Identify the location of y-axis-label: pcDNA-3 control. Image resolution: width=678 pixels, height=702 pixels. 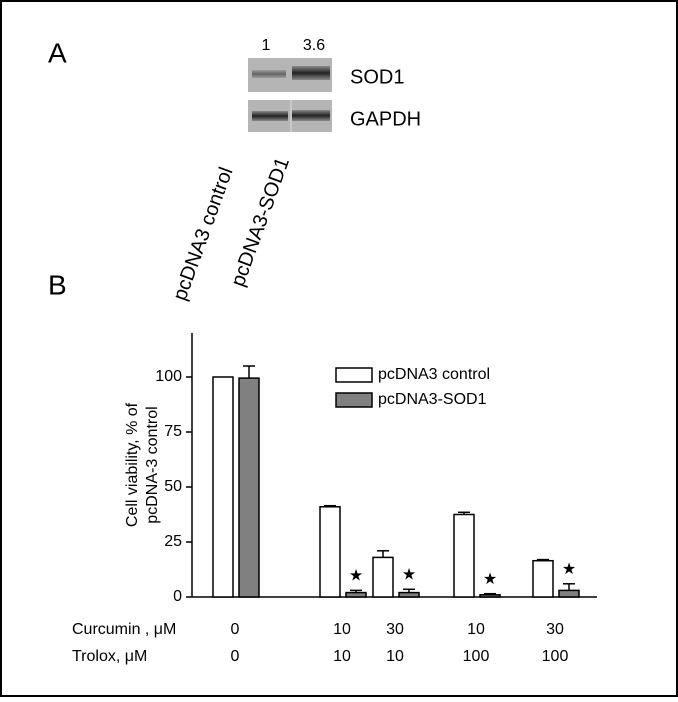
(152, 464).